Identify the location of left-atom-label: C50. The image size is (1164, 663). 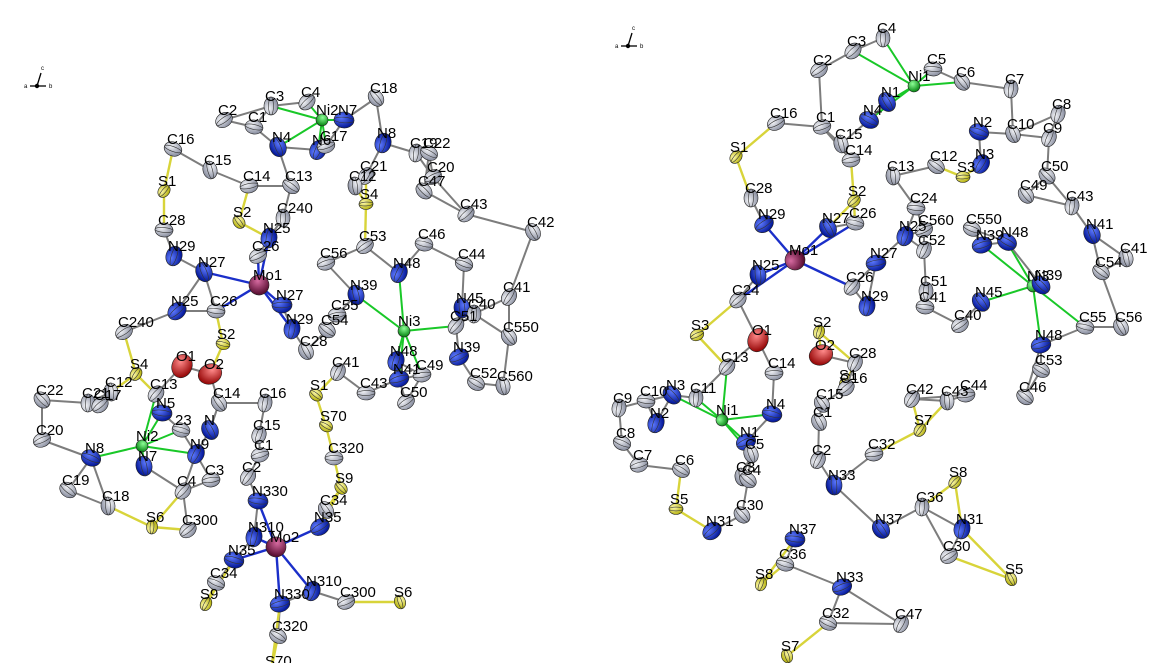
(414, 392).